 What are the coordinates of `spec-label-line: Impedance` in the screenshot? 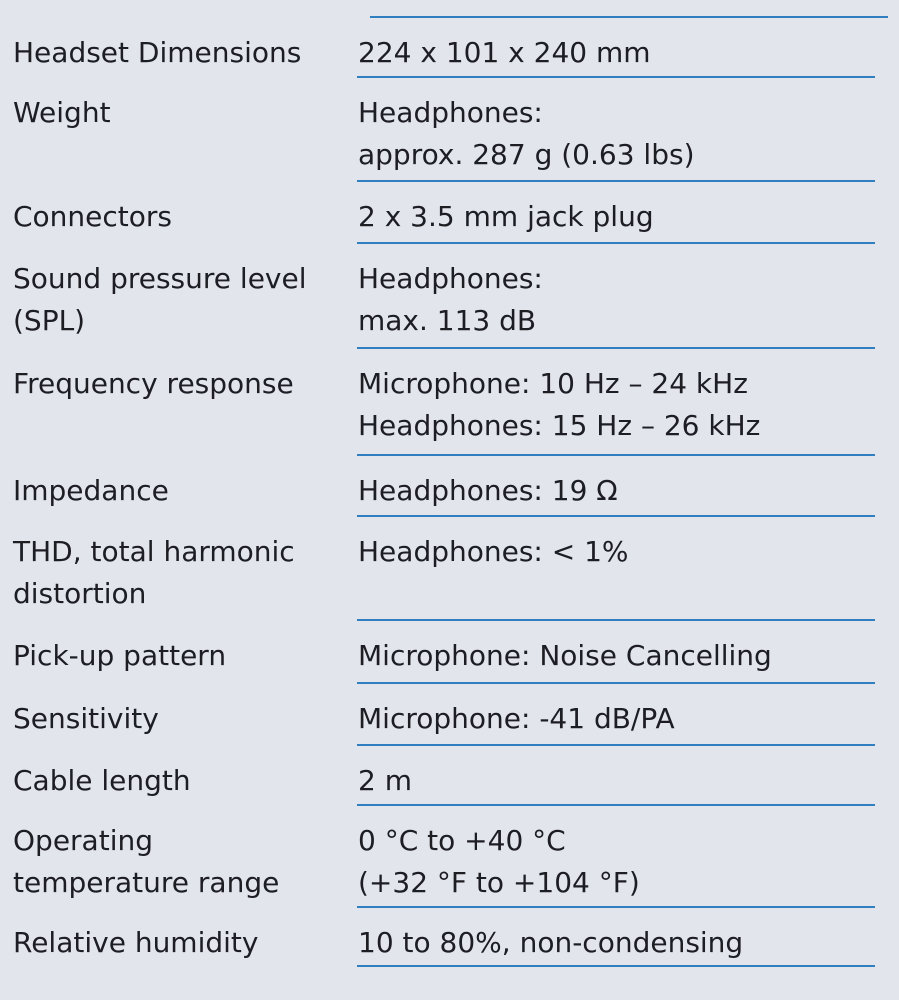 It's located at (91, 490).